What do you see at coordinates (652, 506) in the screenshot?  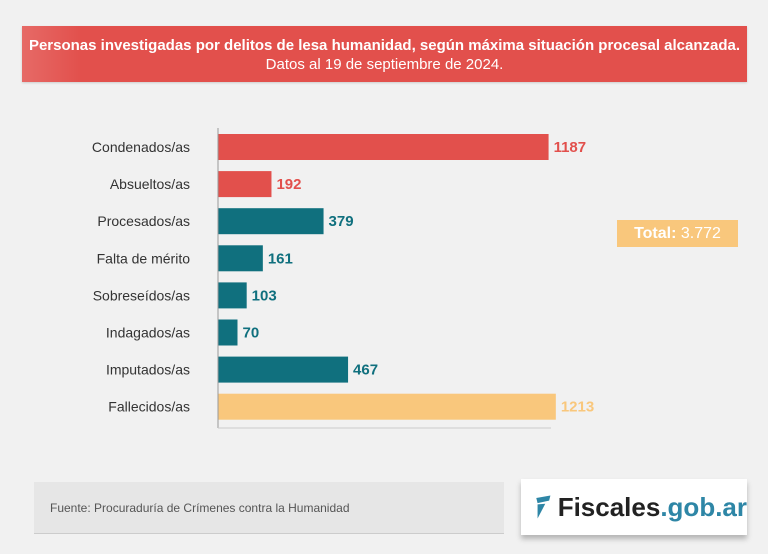 I see `logo-text: Fiscales.gob.ar` at bounding box center [652, 506].